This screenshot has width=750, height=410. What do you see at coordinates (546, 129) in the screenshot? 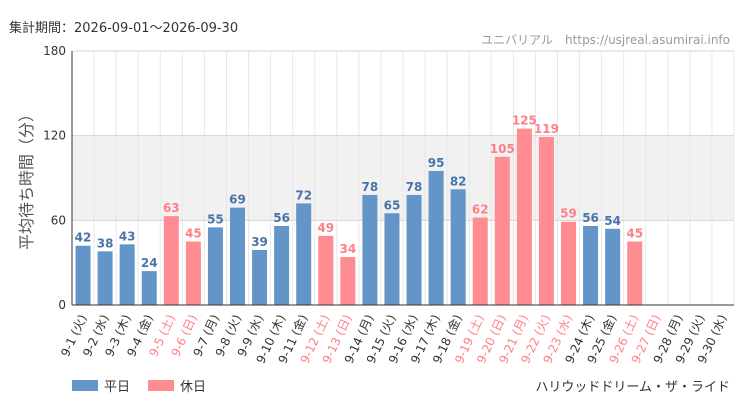
I see `data-label-22: 119` at bounding box center [546, 129].